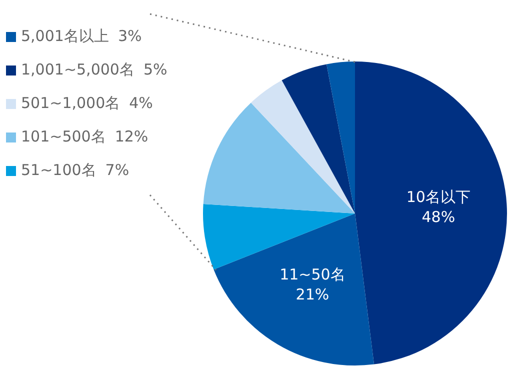 The width and height of the screenshot is (522, 381). I want to click on legend-label: 101~500名, so click(63, 136).